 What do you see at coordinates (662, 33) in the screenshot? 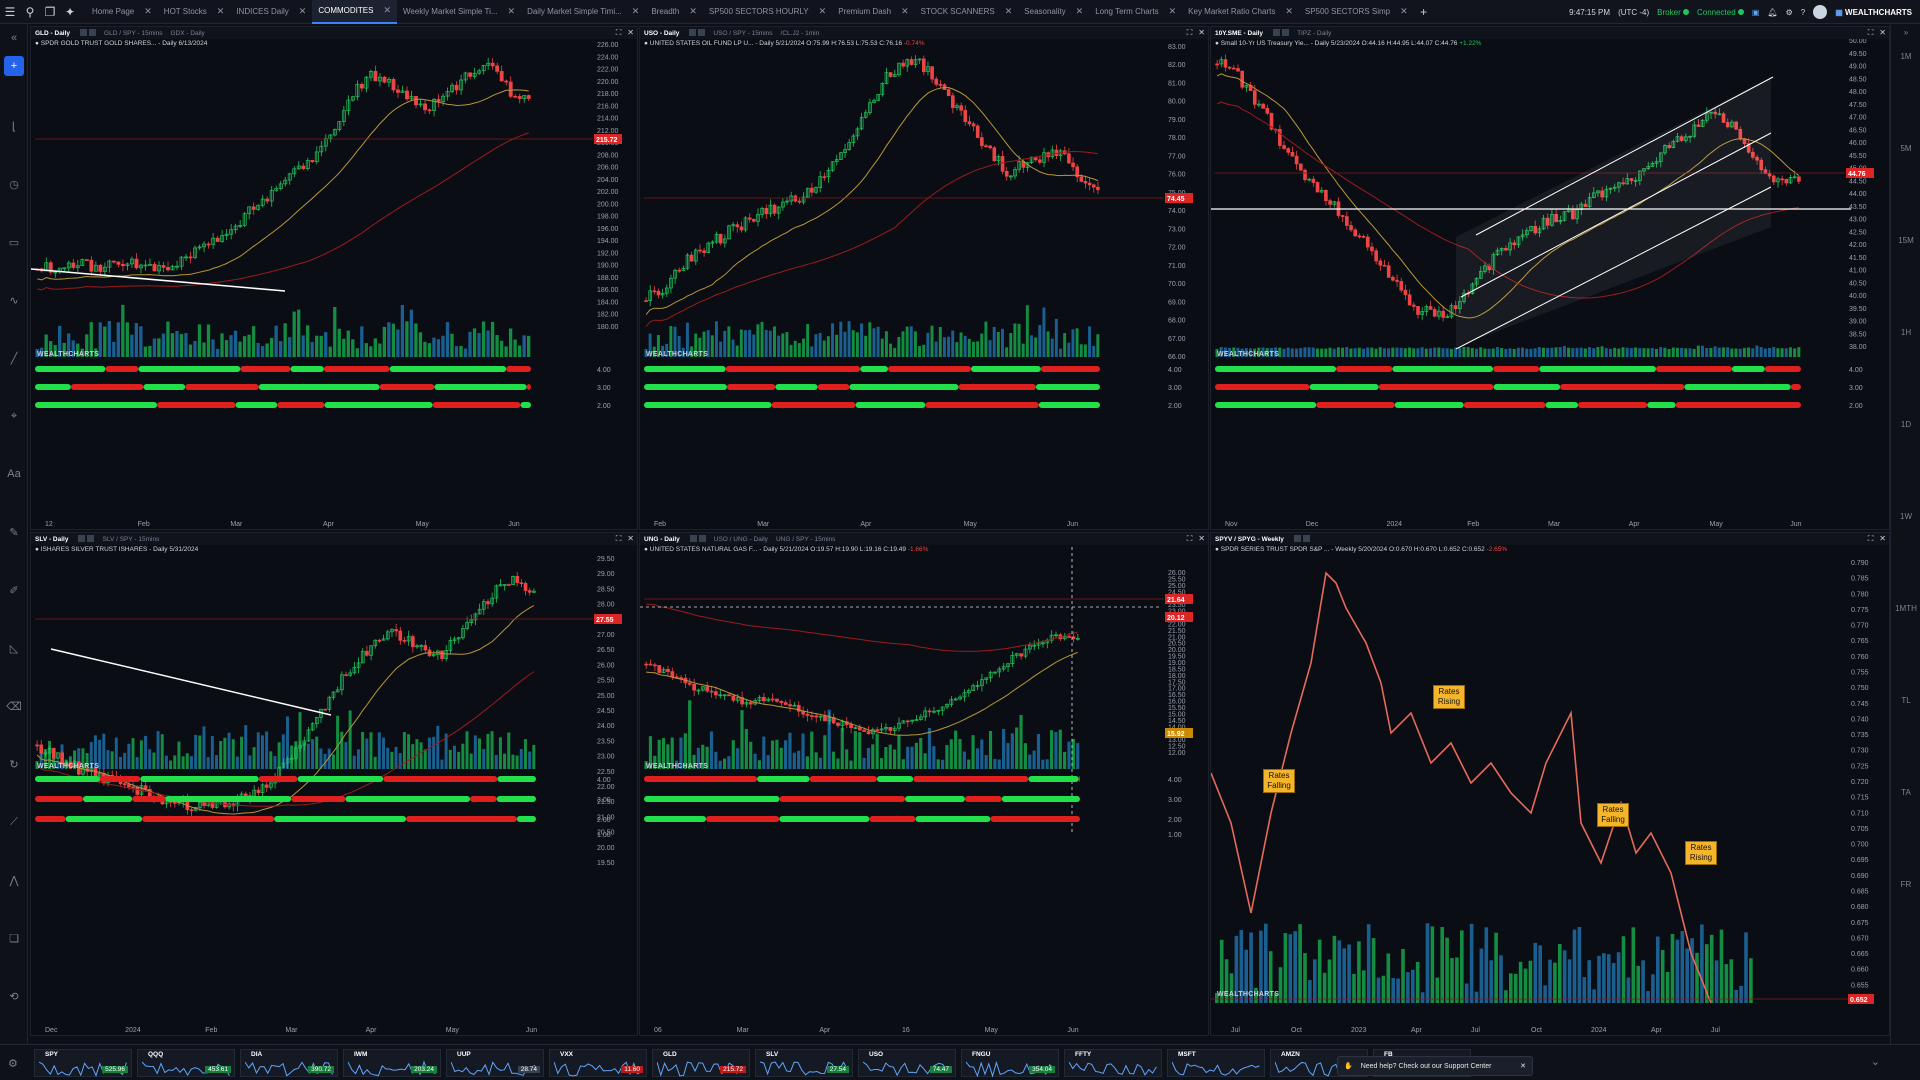
I see `symbol-label: USO - Daily` at bounding box center [662, 33].